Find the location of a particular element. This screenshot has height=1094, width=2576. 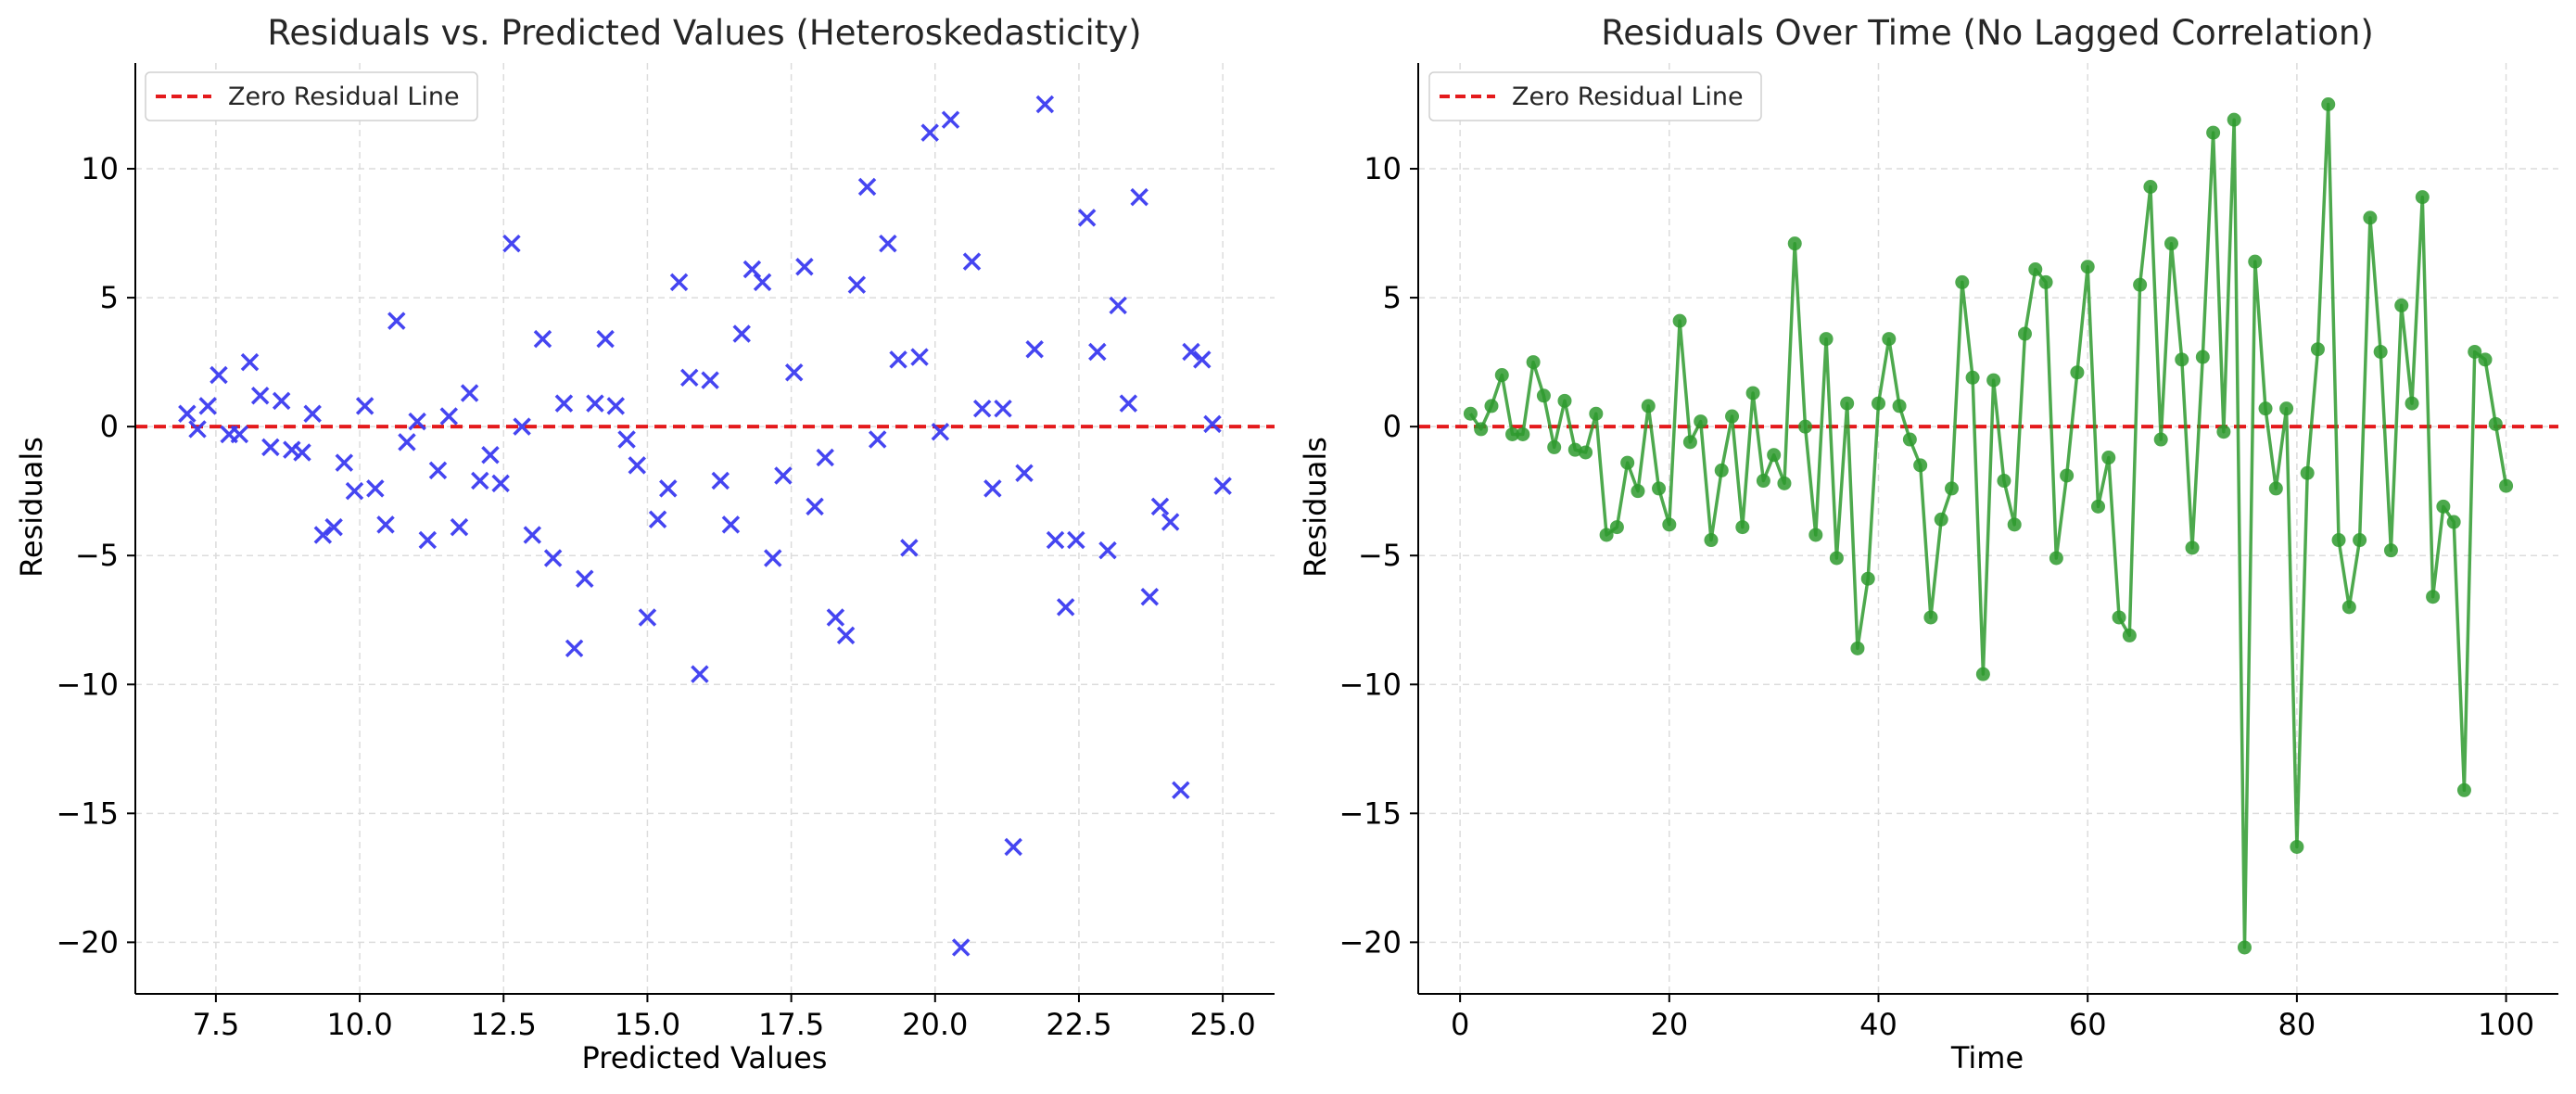

x-axis-label: Predicted Values is located at coordinates (705, 1057).